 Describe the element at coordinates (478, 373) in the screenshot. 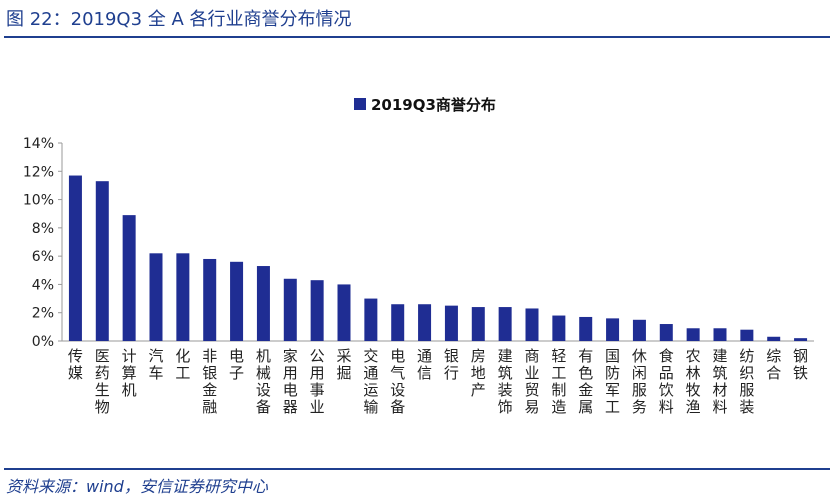

I see `x-tick-label: 房地产` at that location.